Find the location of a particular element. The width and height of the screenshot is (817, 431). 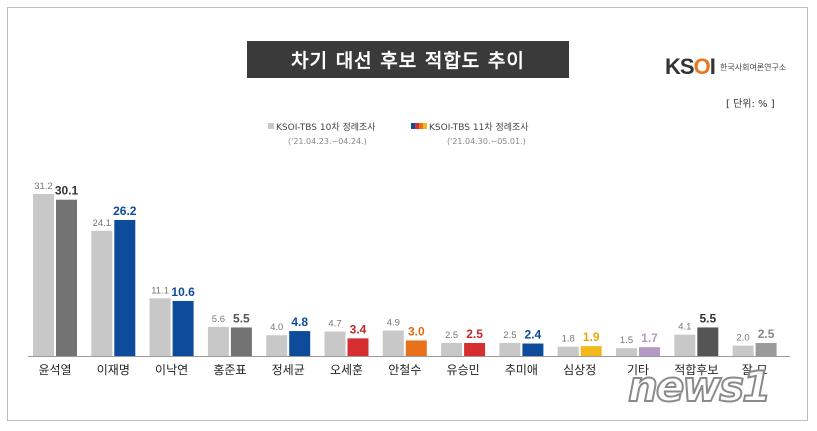

legend-series1: KSOI-TBS 10차 정례조사 is located at coordinates (322, 126).